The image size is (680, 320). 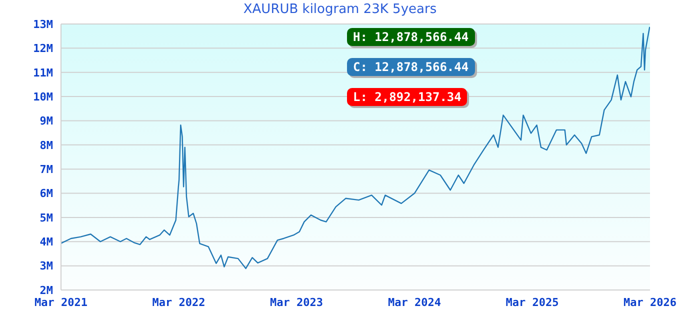 What do you see at coordinates (43, 73) in the screenshot?
I see `y-tick-label: 11M` at bounding box center [43, 73].